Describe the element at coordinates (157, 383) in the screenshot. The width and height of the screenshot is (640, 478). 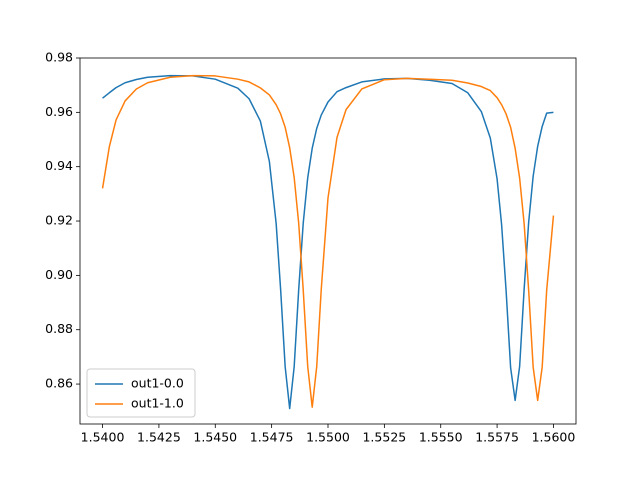
I see `legend-label: out1-0.0` at that location.